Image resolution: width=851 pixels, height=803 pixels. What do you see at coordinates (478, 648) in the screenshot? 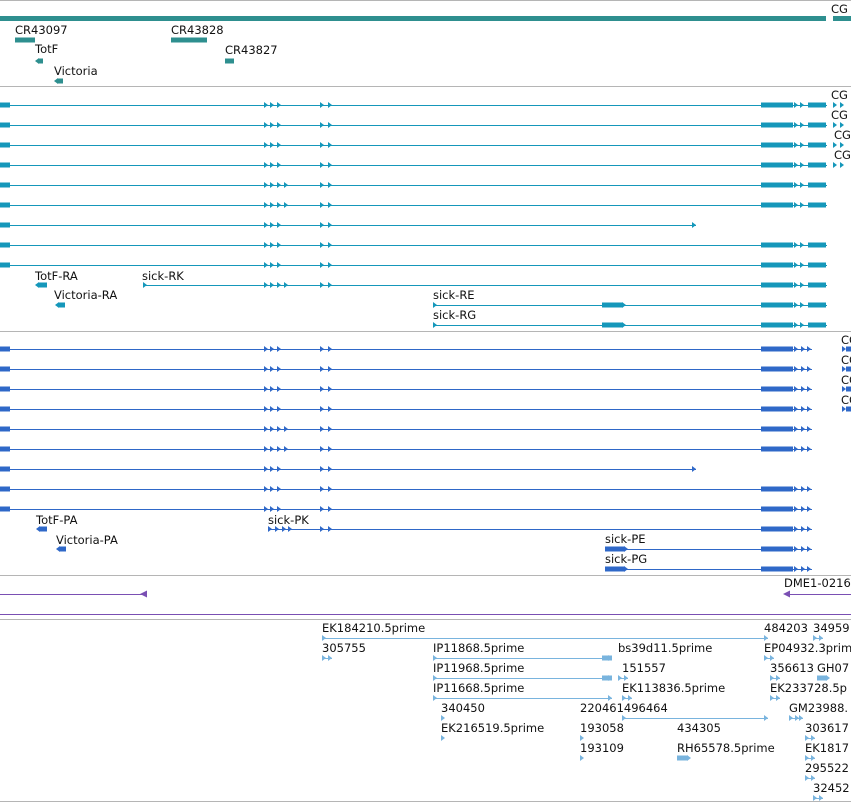
I see `est-label: IP11868.5prime` at bounding box center [478, 648].